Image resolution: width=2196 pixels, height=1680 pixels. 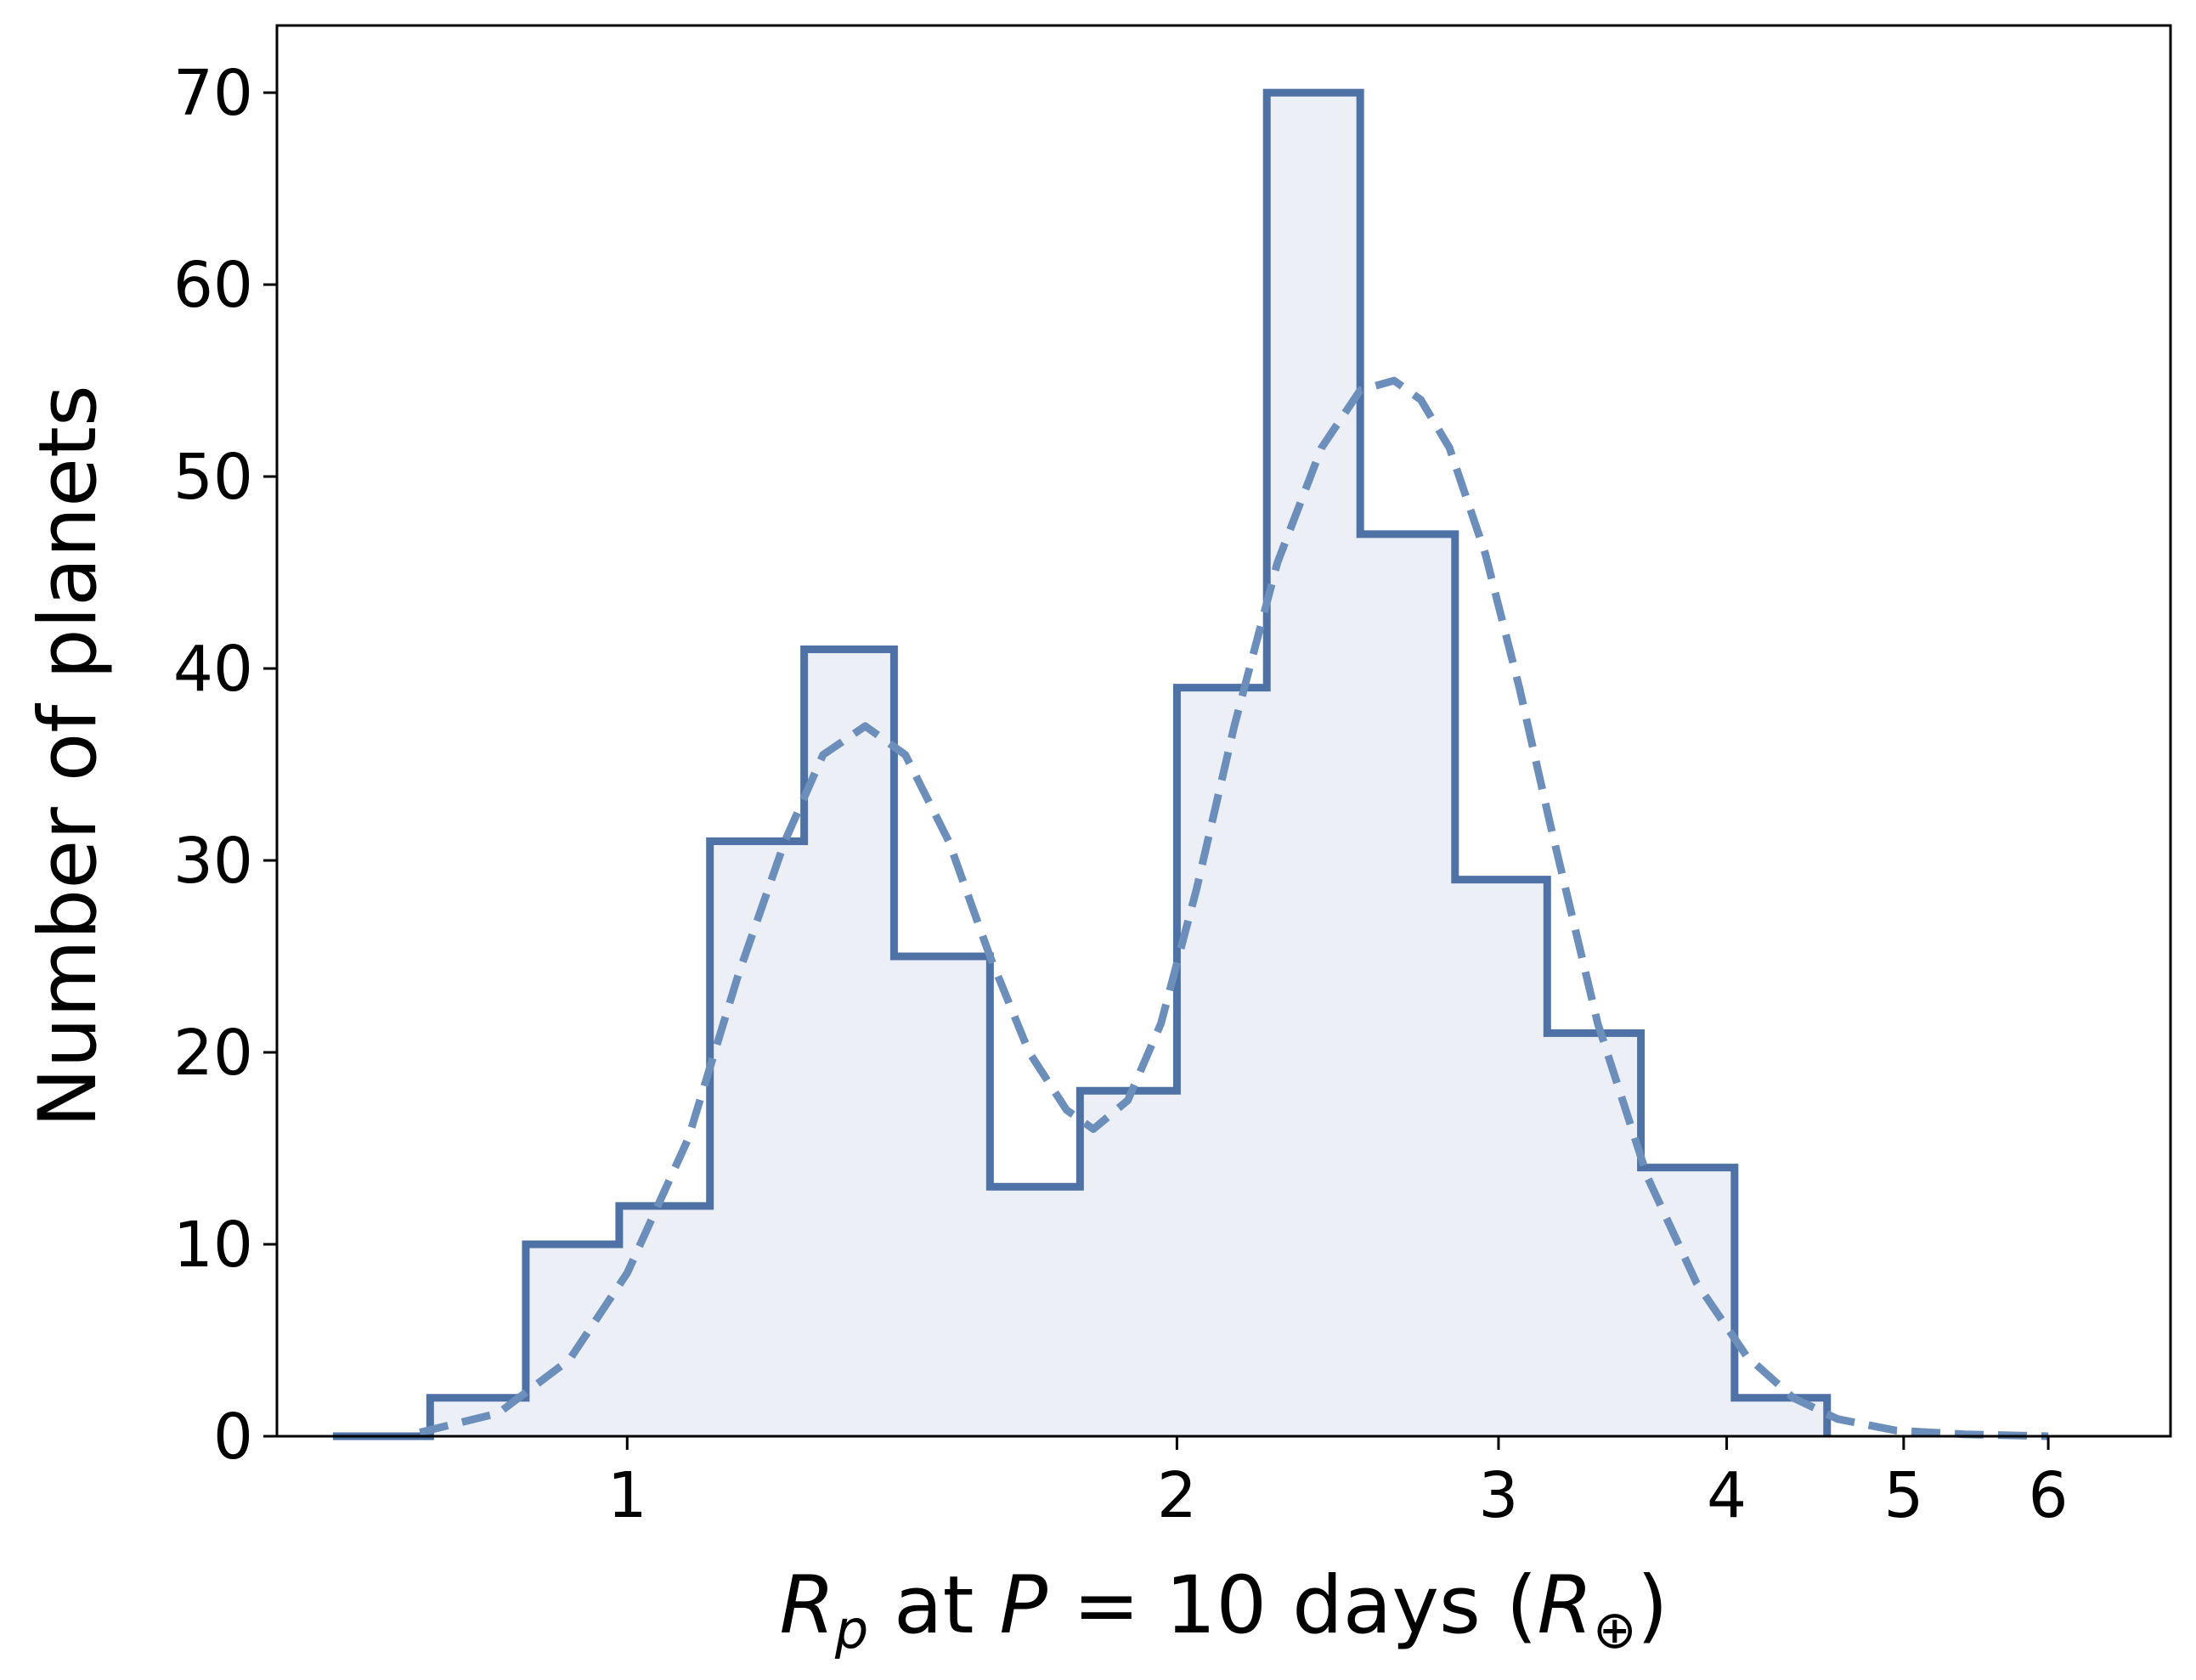 I want to click on x-tick-label: 5, so click(x=1903, y=1496).